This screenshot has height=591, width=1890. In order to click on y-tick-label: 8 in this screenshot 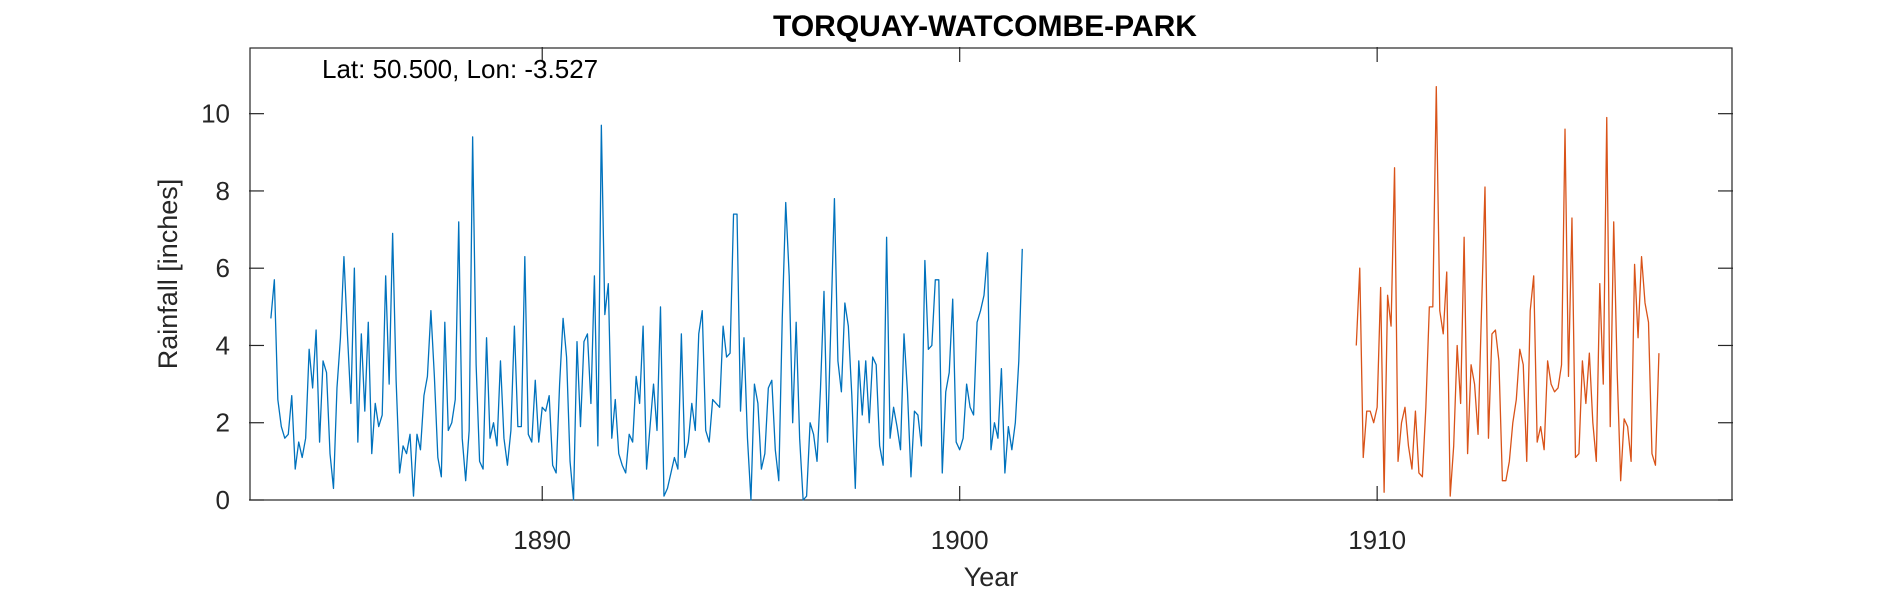, I will do `click(223, 191)`.